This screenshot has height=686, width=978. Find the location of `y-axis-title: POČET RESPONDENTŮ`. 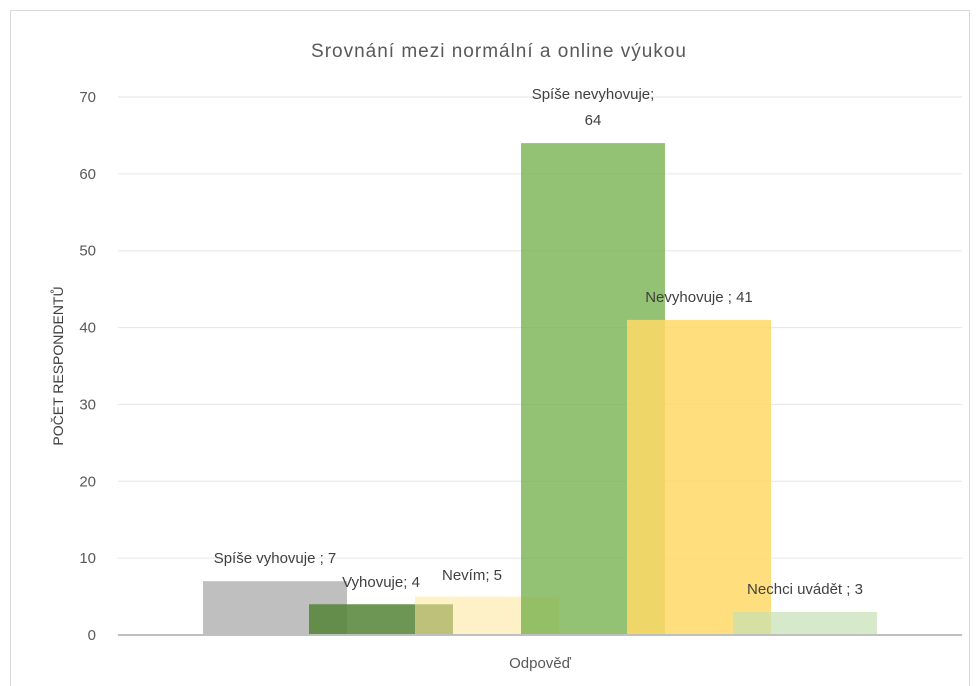

y-axis-title: POČET RESPONDENTŮ is located at coordinates (57, 365).